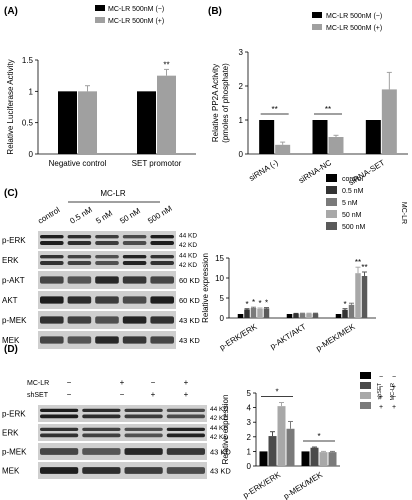 Image resolution: width=412 pixels, height=500 pixels. I want to click on lane-label: 5 nM, so click(104, 216).